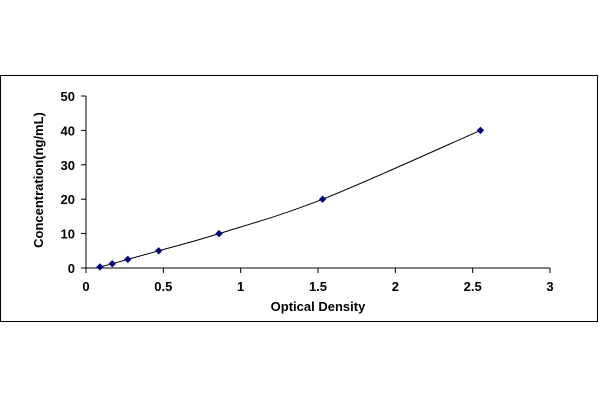 This screenshot has height=400, width=600. Describe the element at coordinates (163, 286) in the screenshot. I see `x-tick-label: 0.5` at that location.